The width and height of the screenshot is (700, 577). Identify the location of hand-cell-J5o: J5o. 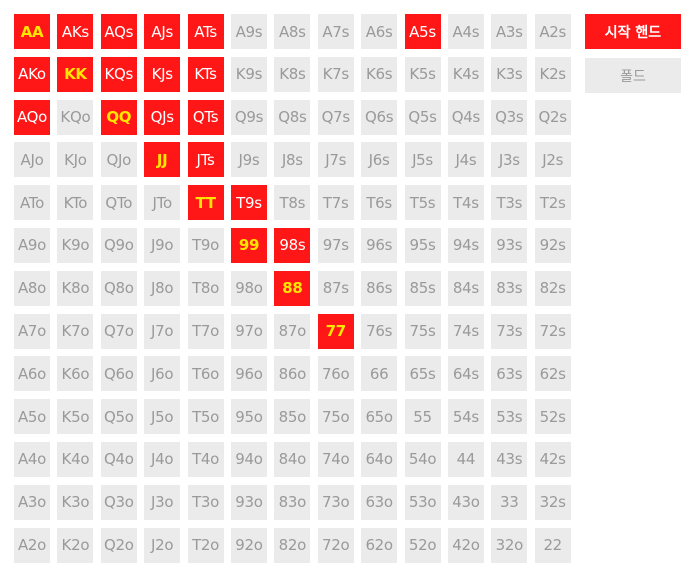
(162, 417).